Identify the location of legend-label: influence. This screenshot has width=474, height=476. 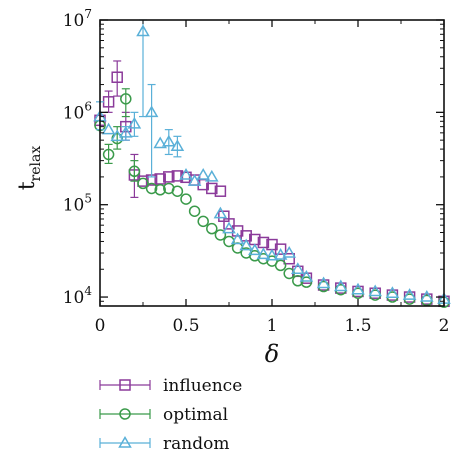
(202, 386).